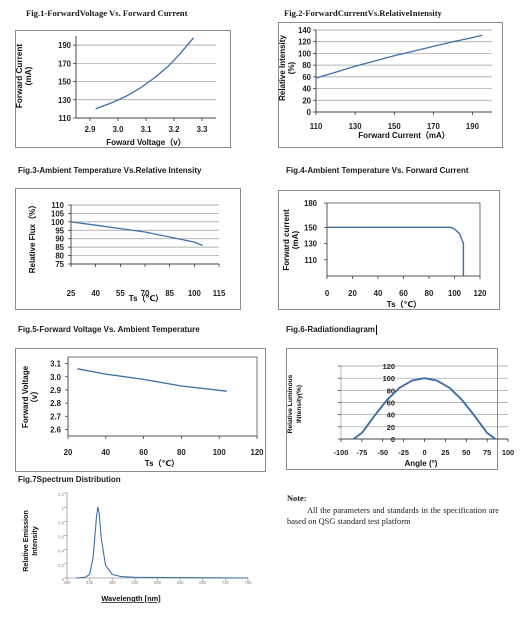  I want to click on fig7-xtick-label: 430, so click(90, 582).